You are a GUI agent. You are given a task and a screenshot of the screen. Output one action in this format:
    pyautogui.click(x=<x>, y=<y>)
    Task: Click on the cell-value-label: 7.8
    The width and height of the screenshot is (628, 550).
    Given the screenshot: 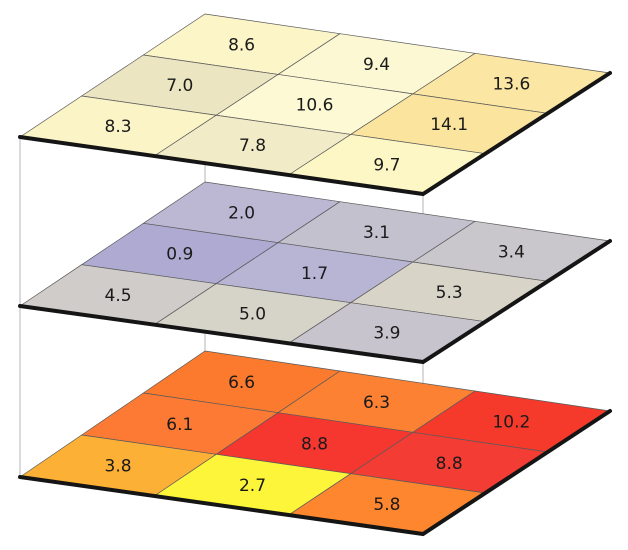 What is the action you would take?
    pyautogui.click(x=252, y=146)
    